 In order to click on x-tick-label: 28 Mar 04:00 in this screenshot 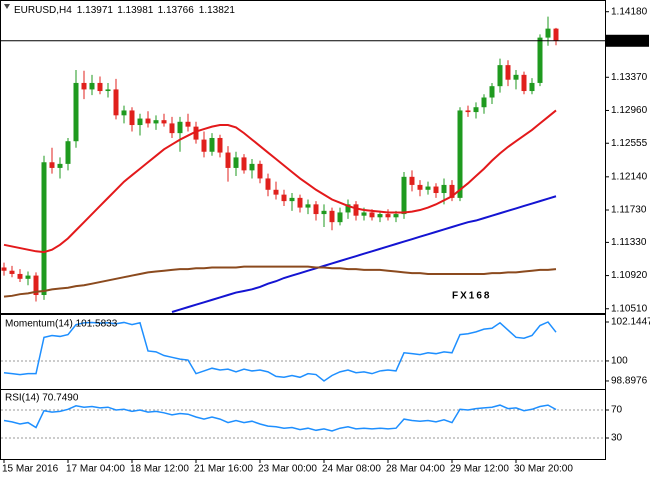, I will do `click(415, 469)`.